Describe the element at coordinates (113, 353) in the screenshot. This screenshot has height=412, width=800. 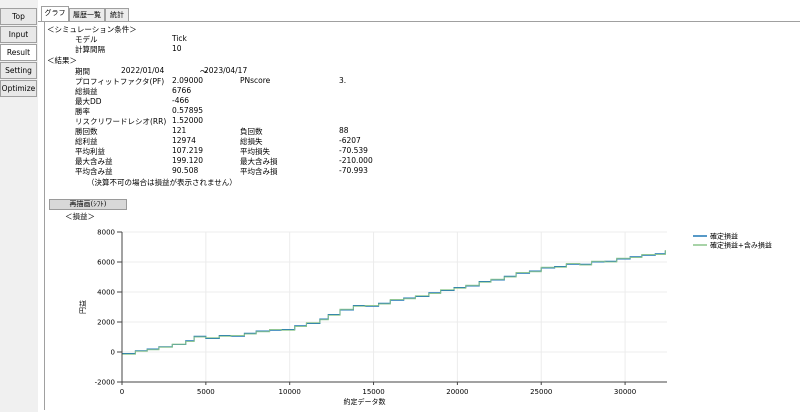
I see `y-tick-label: 0` at that location.